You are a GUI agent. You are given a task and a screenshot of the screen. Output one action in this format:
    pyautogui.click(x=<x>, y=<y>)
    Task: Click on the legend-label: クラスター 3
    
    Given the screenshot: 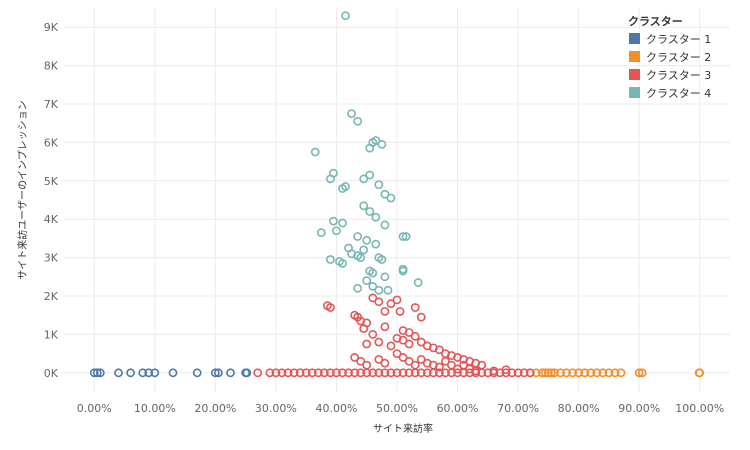 What is the action you would take?
    pyautogui.click(x=678, y=75)
    